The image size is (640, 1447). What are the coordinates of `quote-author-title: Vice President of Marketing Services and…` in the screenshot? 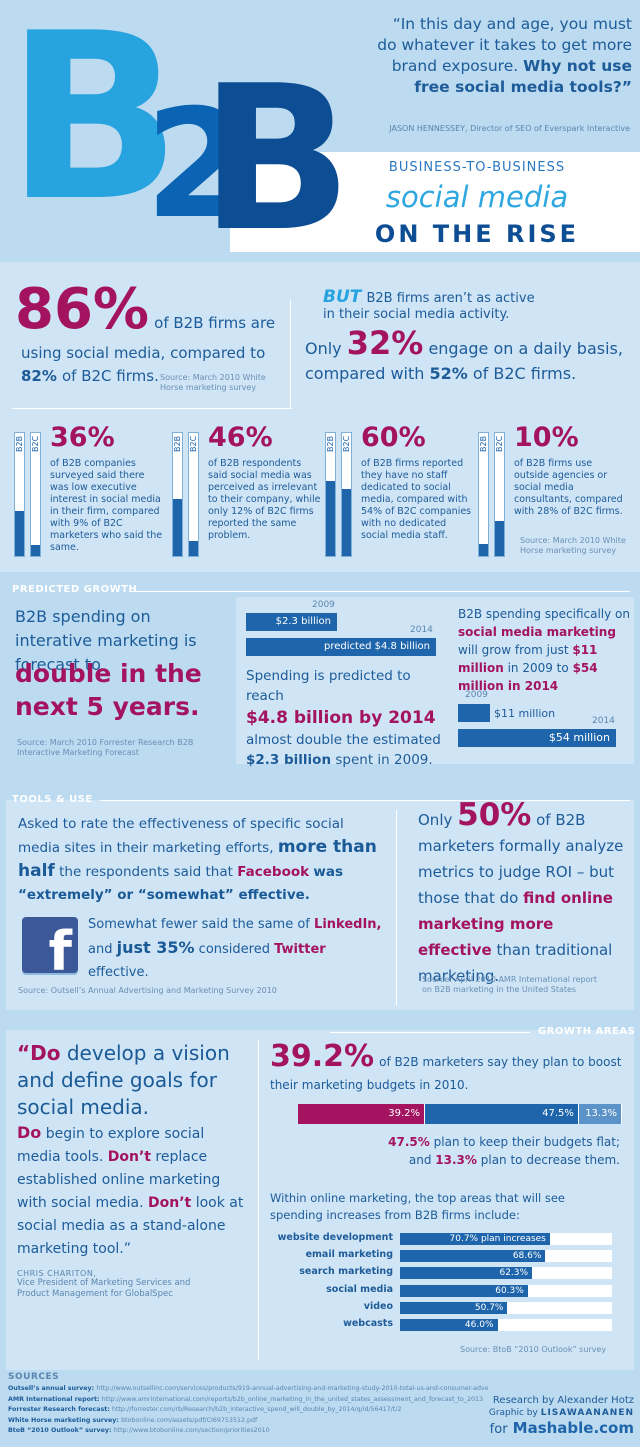 It's located at (104, 1288).